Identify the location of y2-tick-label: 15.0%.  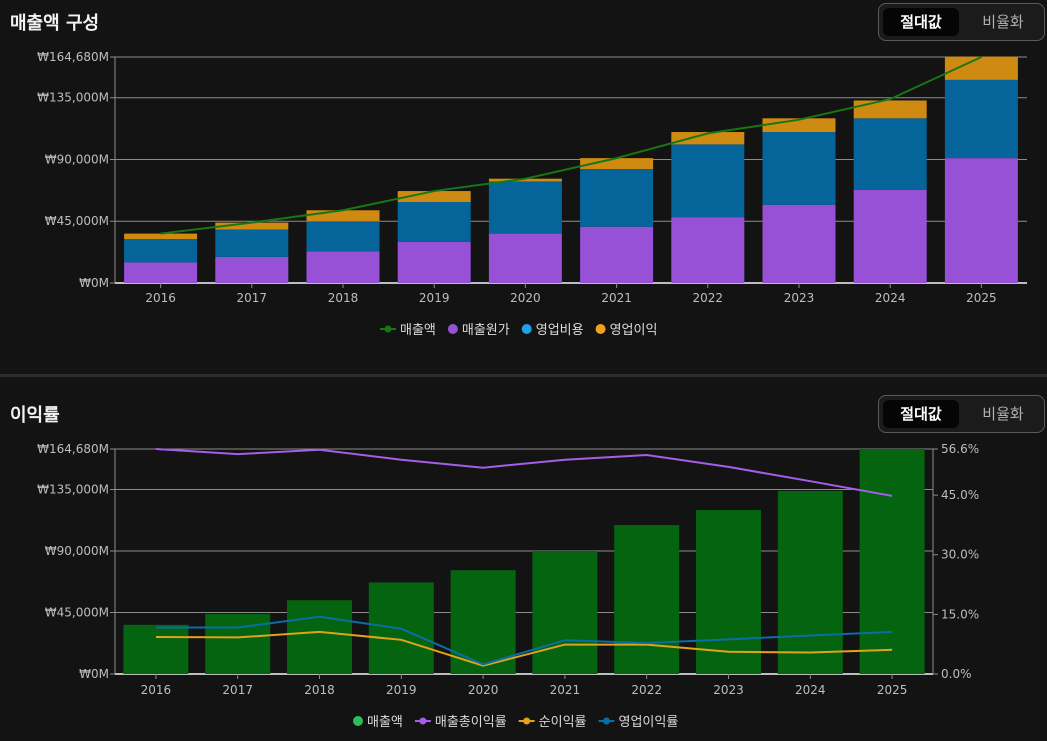
(960, 614).